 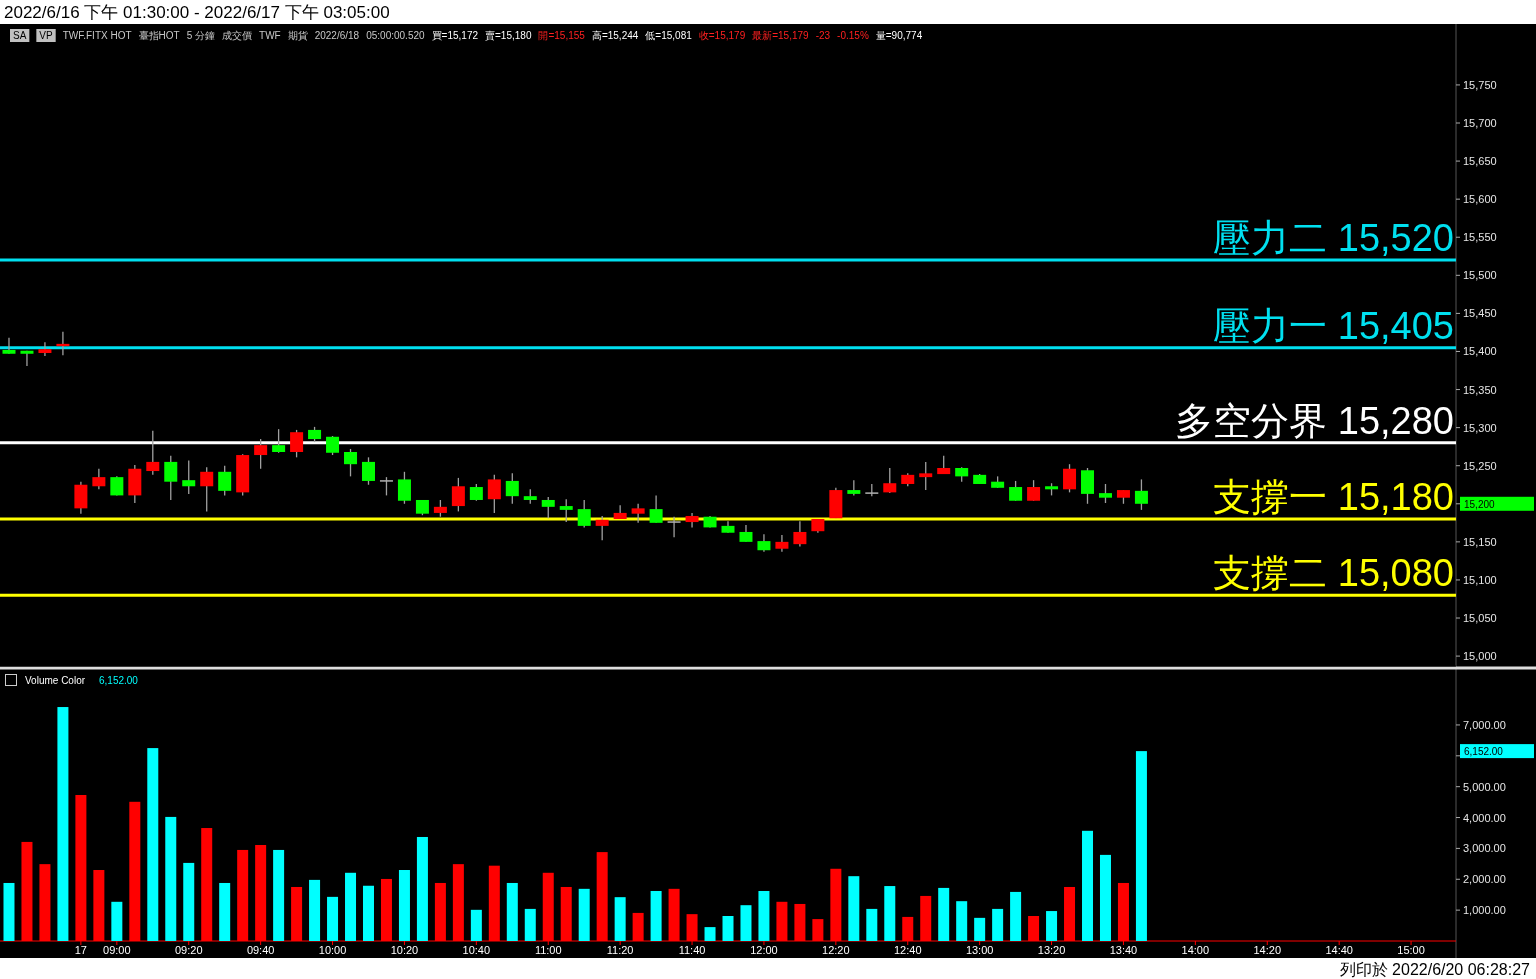 I want to click on annotation: 賣=15,180, so click(x=508, y=35).